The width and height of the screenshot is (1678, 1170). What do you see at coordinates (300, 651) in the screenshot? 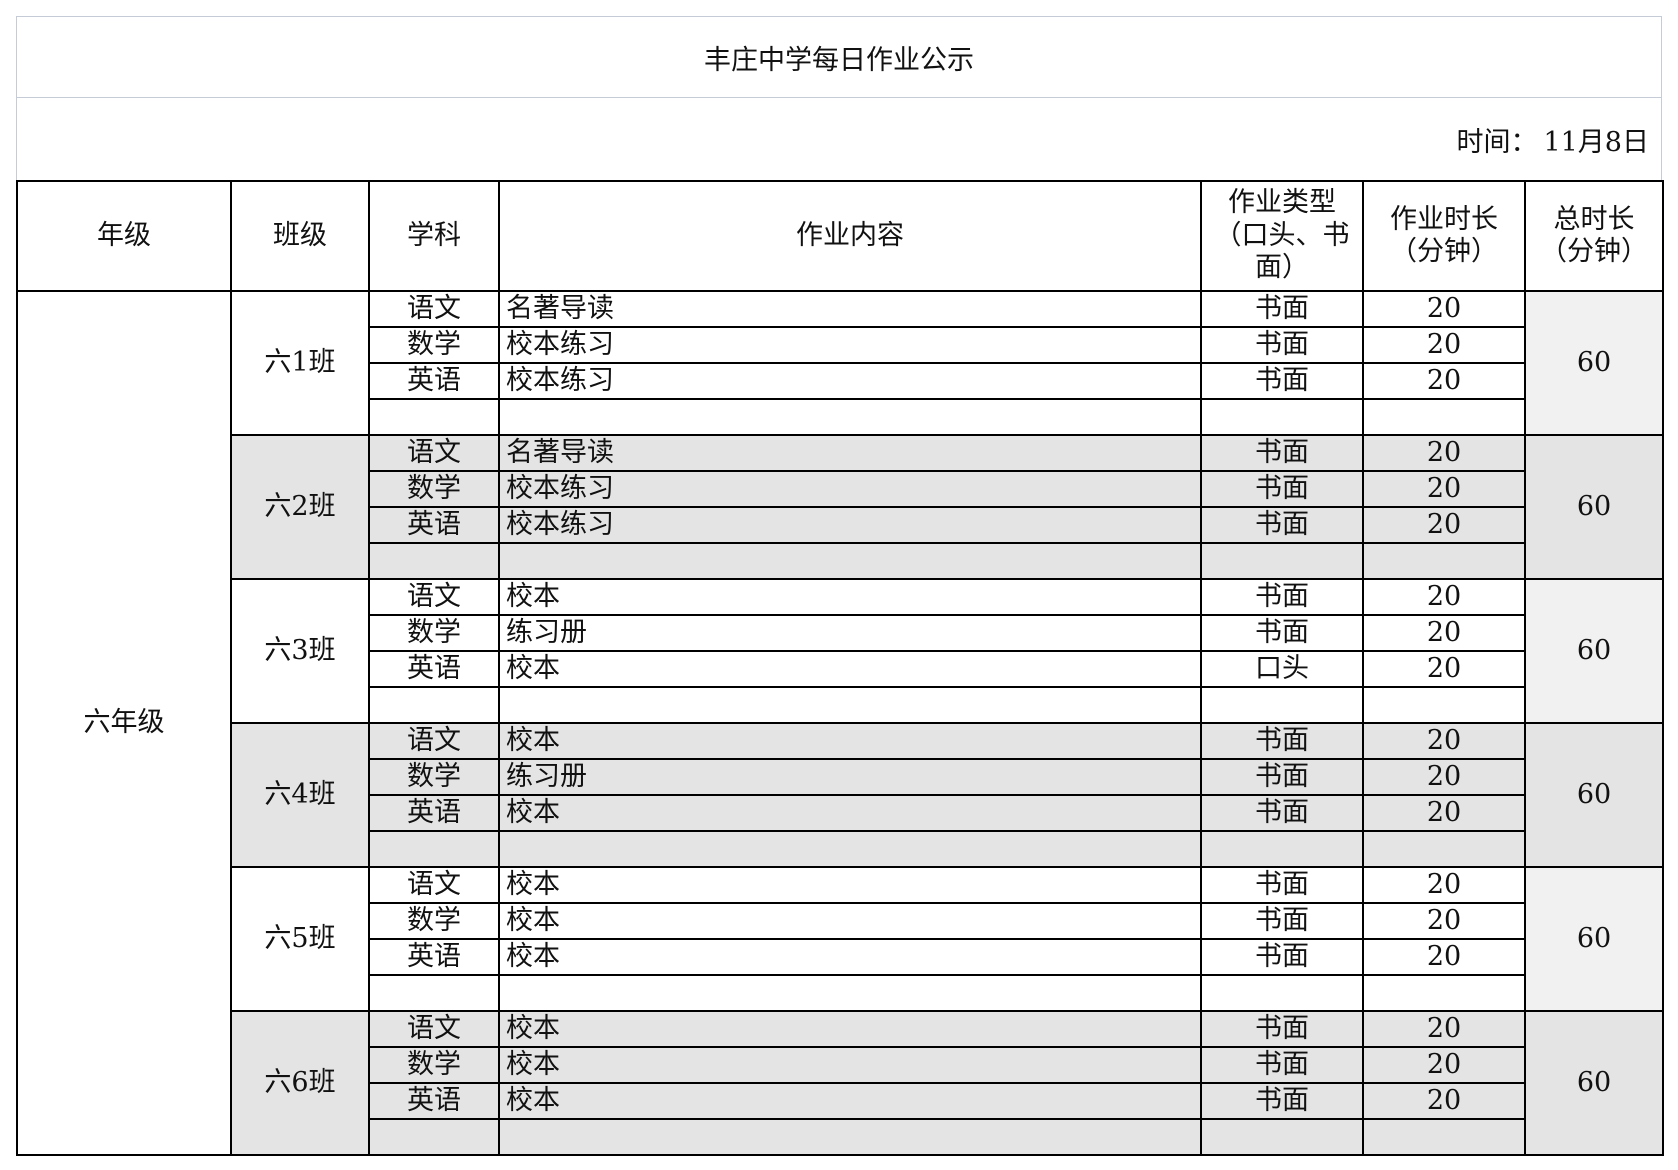
I see `class-cell: 六3班` at bounding box center [300, 651].